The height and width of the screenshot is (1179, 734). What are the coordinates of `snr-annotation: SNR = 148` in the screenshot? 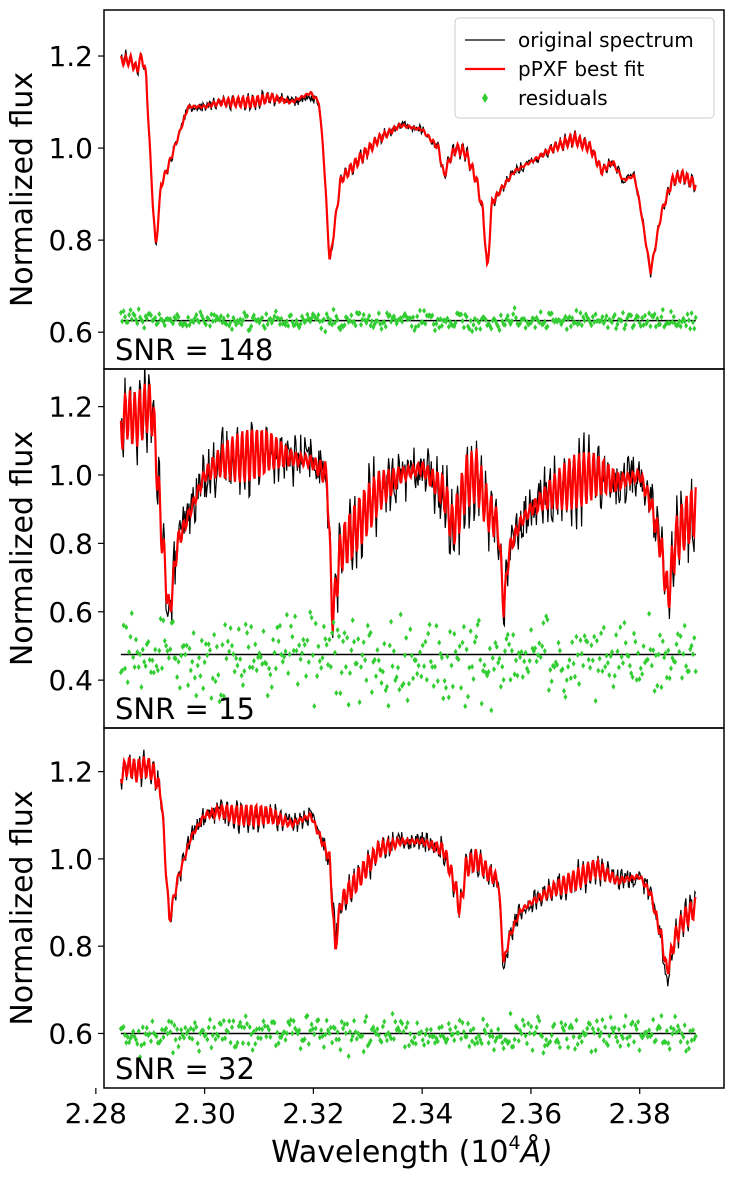 It's located at (194, 350).